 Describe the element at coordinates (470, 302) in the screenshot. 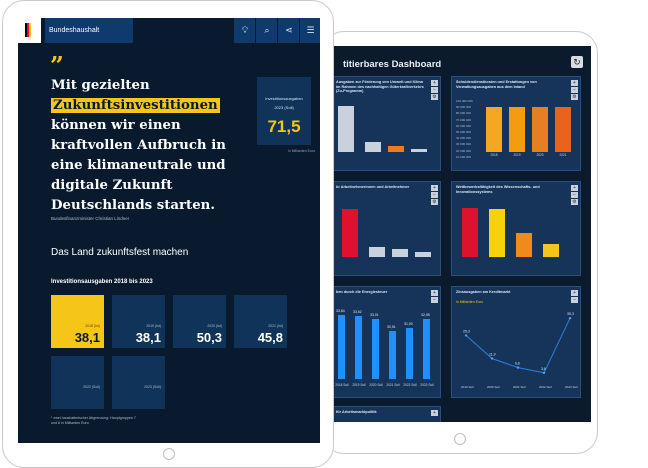

I see `panel-subtitle: in Milliarden Euro` at that location.